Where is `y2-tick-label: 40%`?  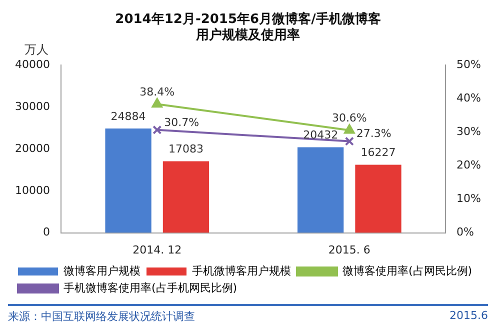 y2-tick-label: 40% is located at coordinates (469, 98).